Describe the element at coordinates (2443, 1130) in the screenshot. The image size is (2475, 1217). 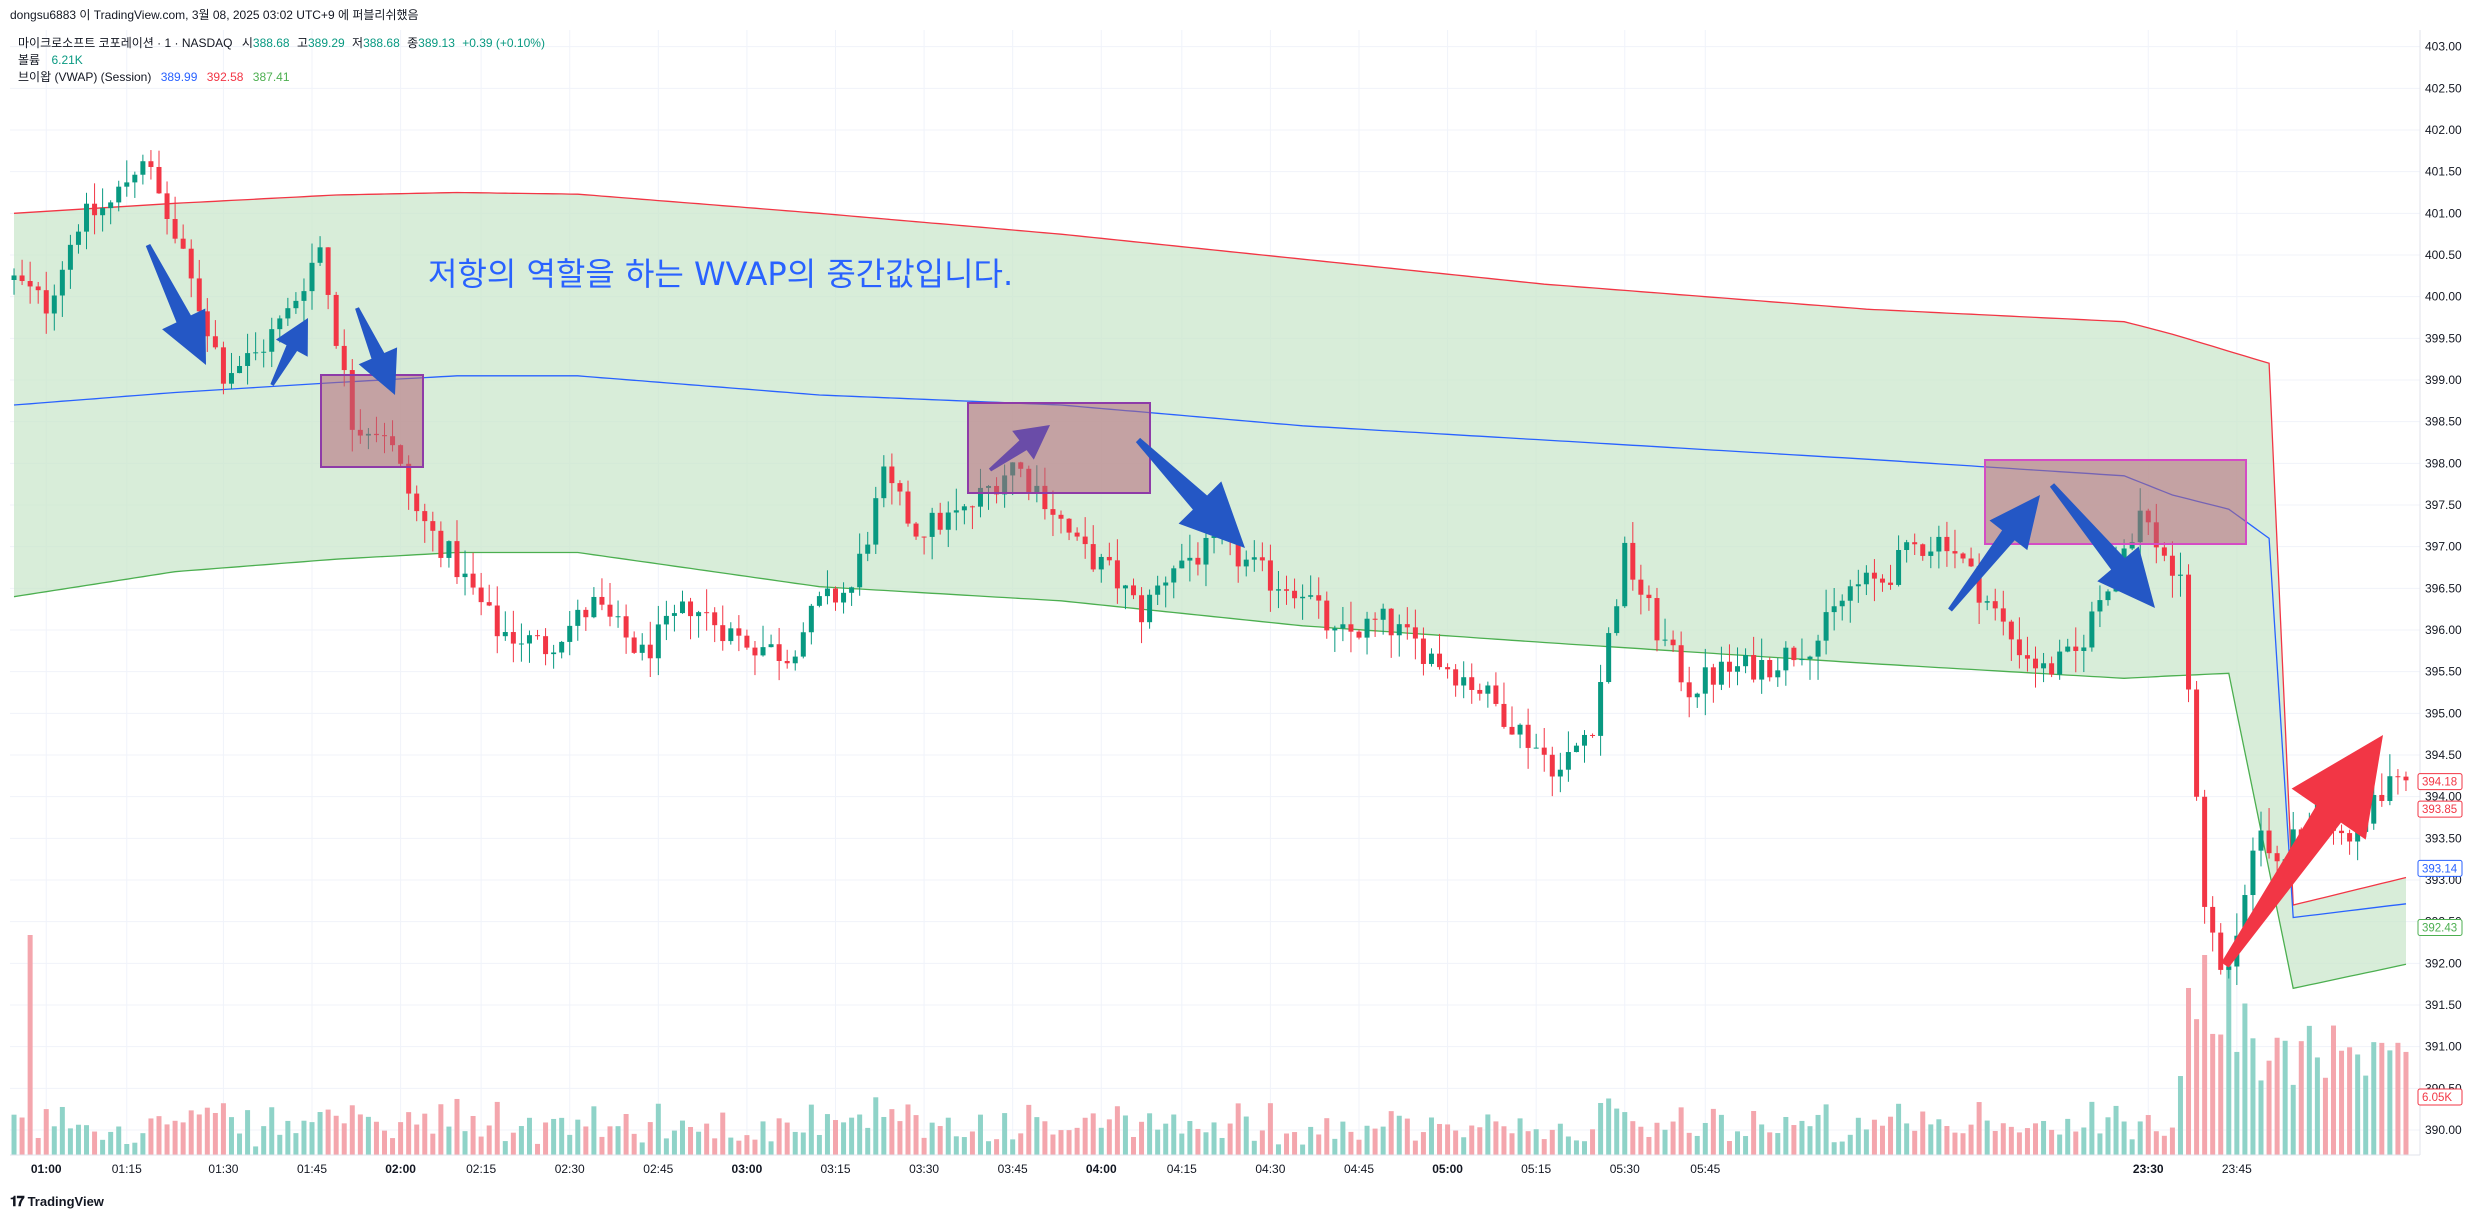
I see `price-tick-label: 390.00` at that location.